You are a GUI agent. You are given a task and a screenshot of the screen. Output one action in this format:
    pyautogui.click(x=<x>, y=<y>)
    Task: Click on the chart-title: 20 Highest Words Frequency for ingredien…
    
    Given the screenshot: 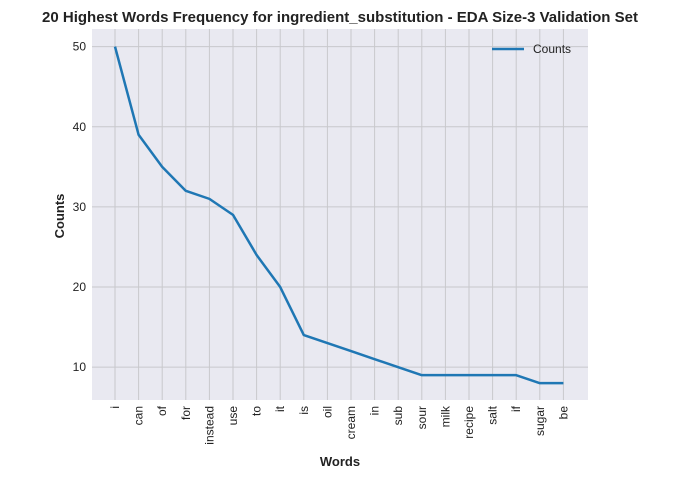 What is the action you would take?
    pyautogui.click(x=340, y=17)
    